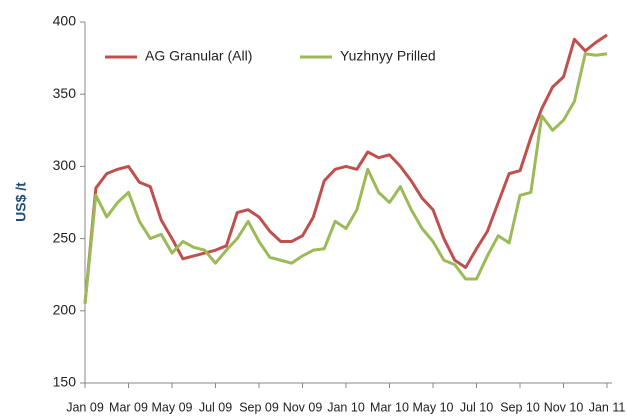 This screenshot has height=416, width=627. I want to click on x-tick-label: Jul 09, so click(215, 407).